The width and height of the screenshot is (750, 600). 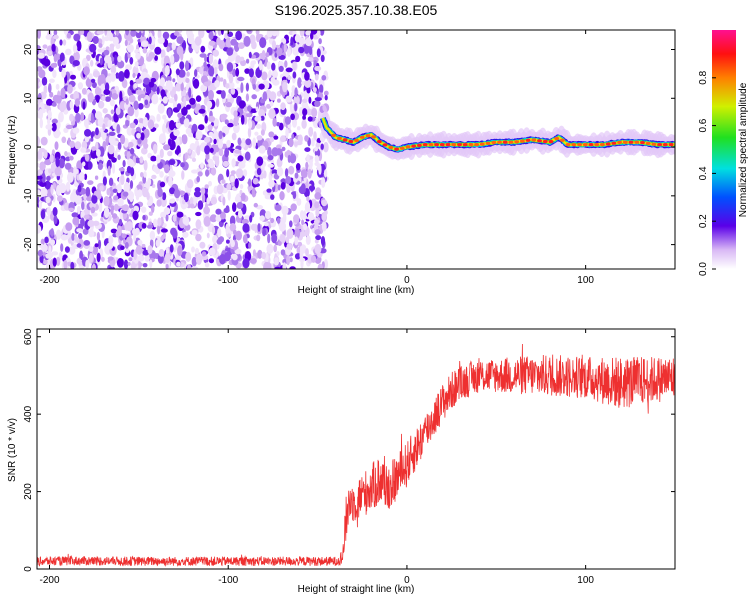 What do you see at coordinates (28, 413) in the screenshot?
I see `y-tick-label: 400` at bounding box center [28, 413].